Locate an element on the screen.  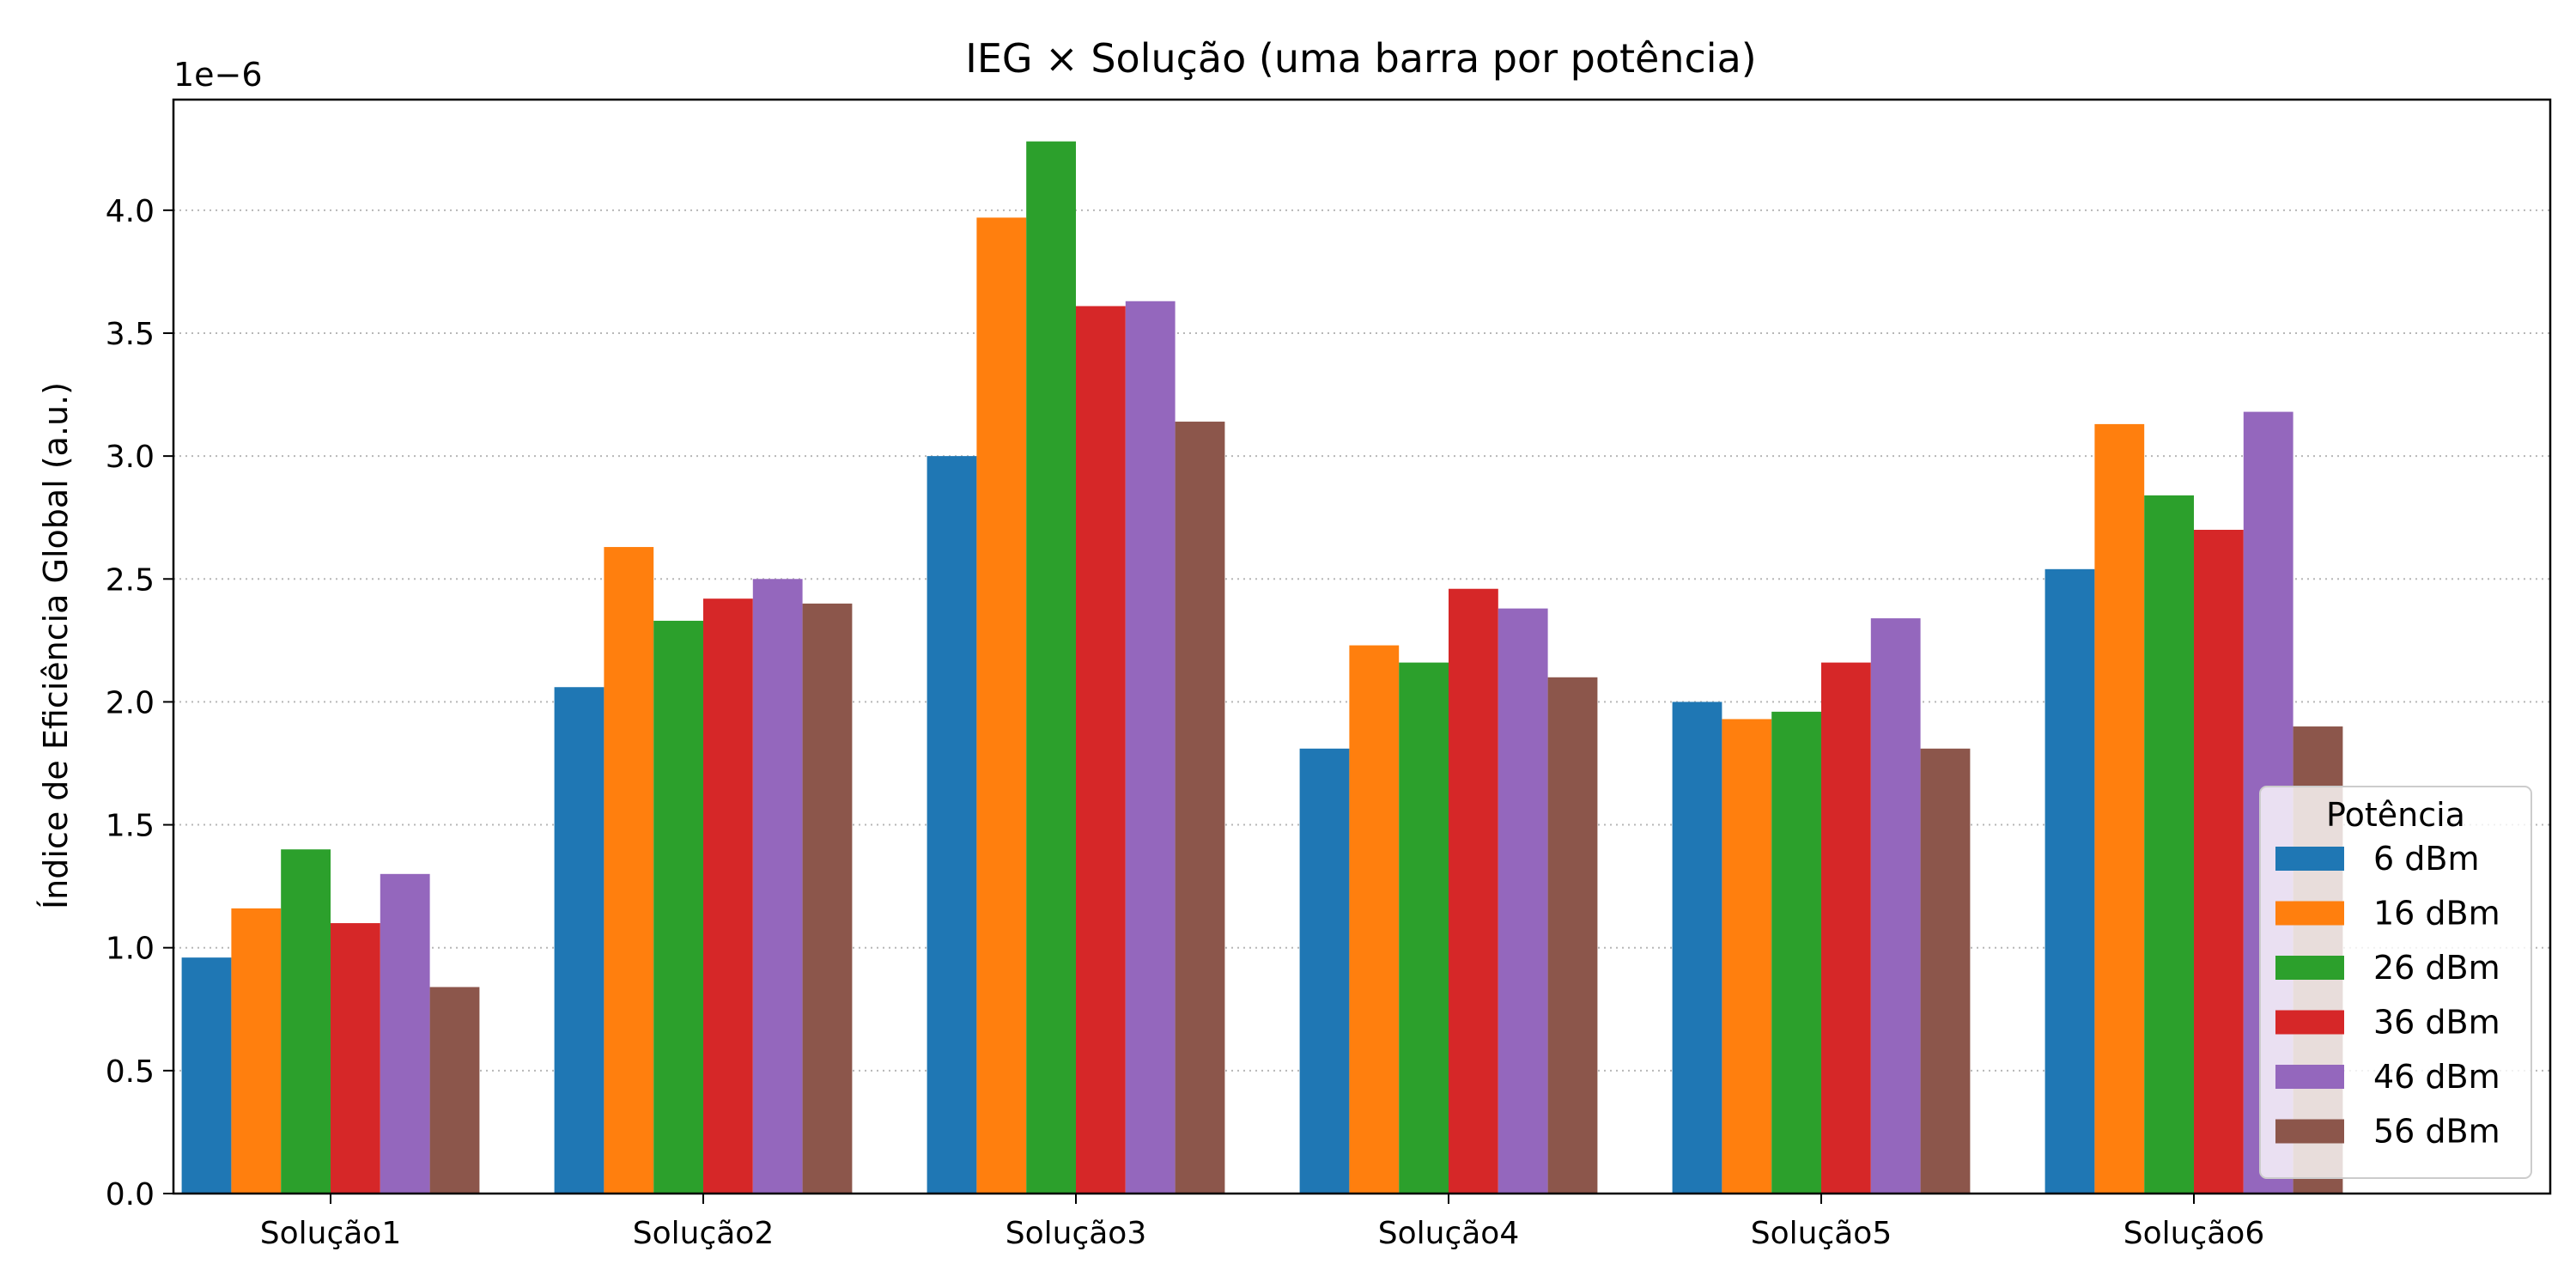
legend-label-5: 46 dBm is located at coordinates (2436, 1077).